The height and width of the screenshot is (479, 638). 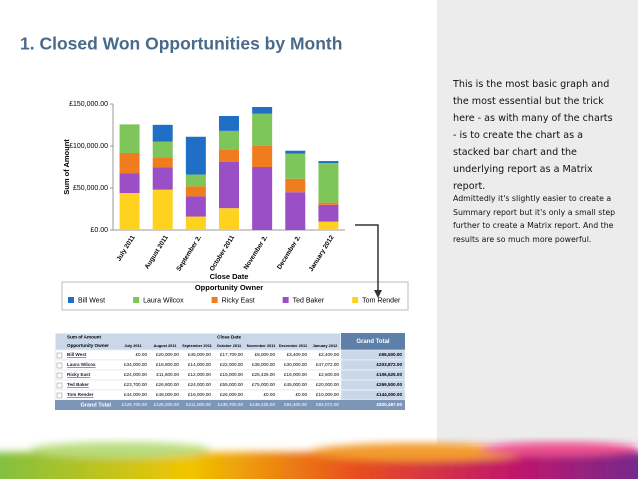 What do you see at coordinates (389, 384) in the screenshot?
I see `table-cell: £269,500.00` at bounding box center [389, 384].